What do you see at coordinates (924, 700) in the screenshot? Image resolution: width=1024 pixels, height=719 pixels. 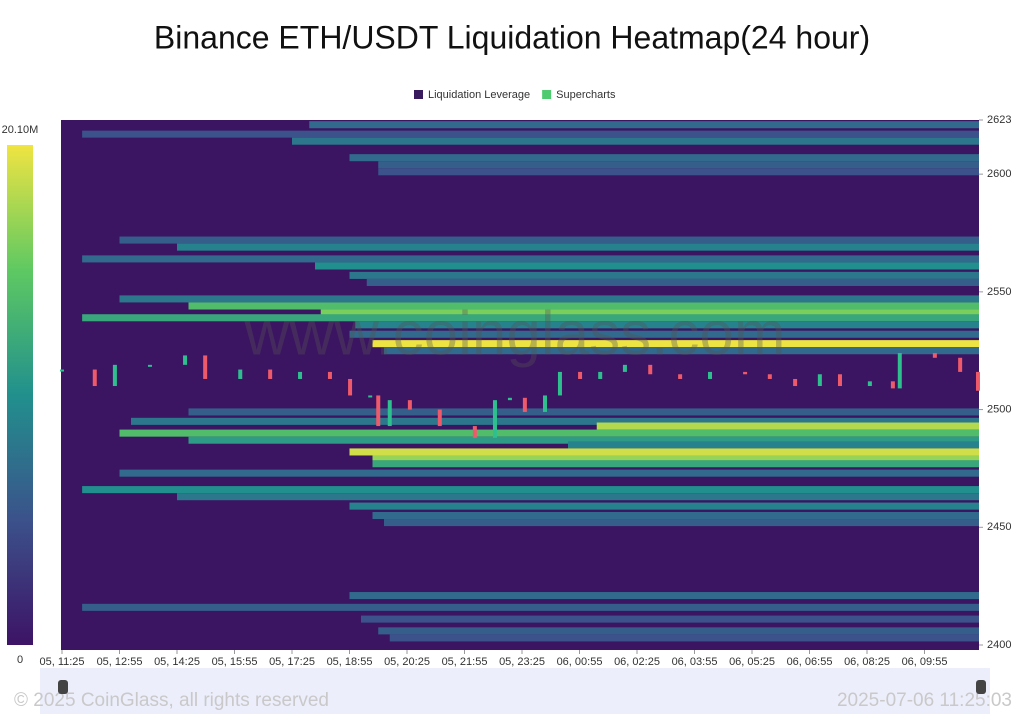 I see `footer-right: 2025-07-06 11:25:03` at bounding box center [924, 700].